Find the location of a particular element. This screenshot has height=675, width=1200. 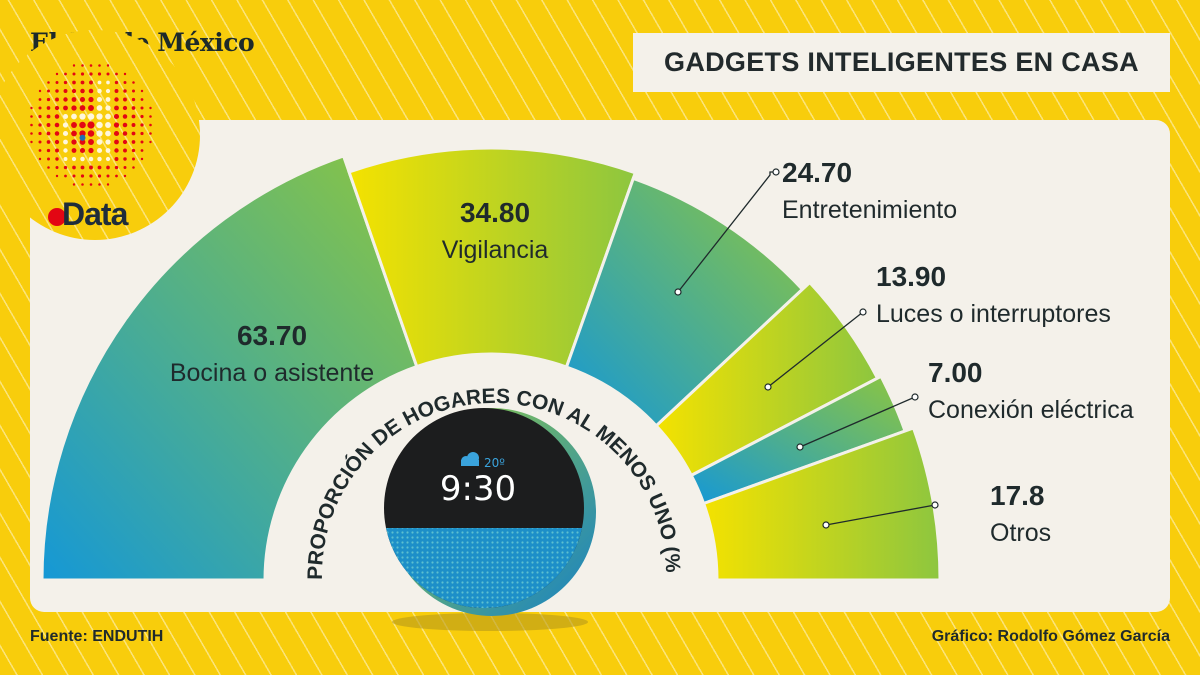

category-label: Conexión eléctrica is located at coordinates (1031, 410).